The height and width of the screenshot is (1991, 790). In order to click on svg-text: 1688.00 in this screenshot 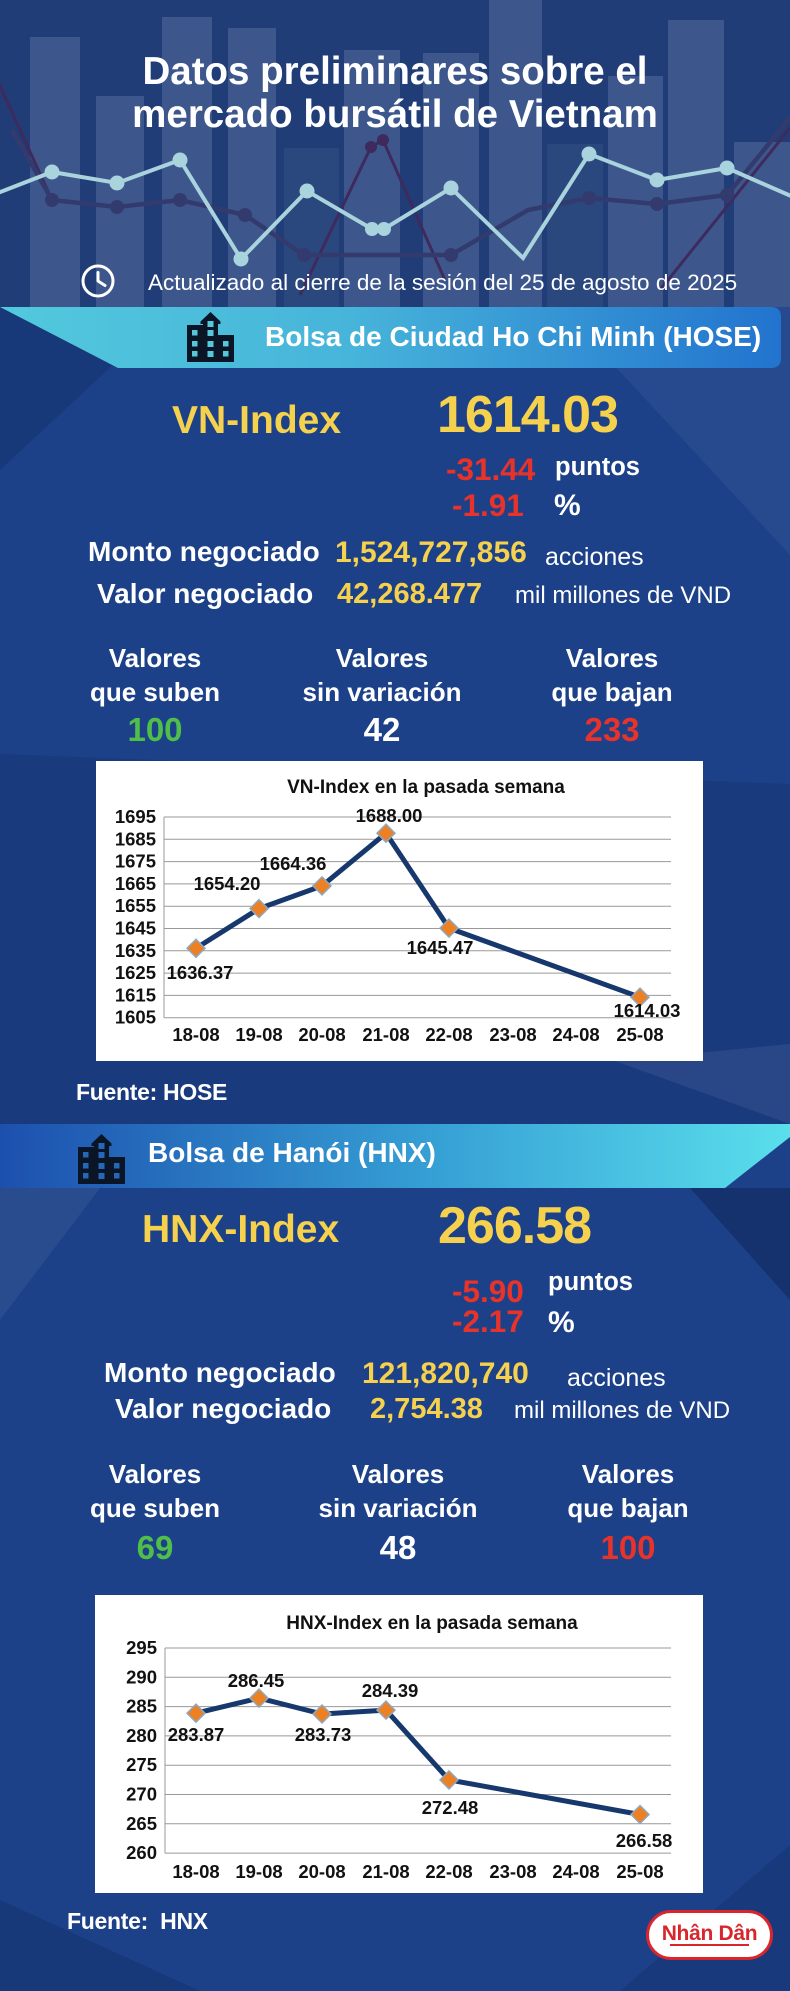, I will do `click(389, 815)`.